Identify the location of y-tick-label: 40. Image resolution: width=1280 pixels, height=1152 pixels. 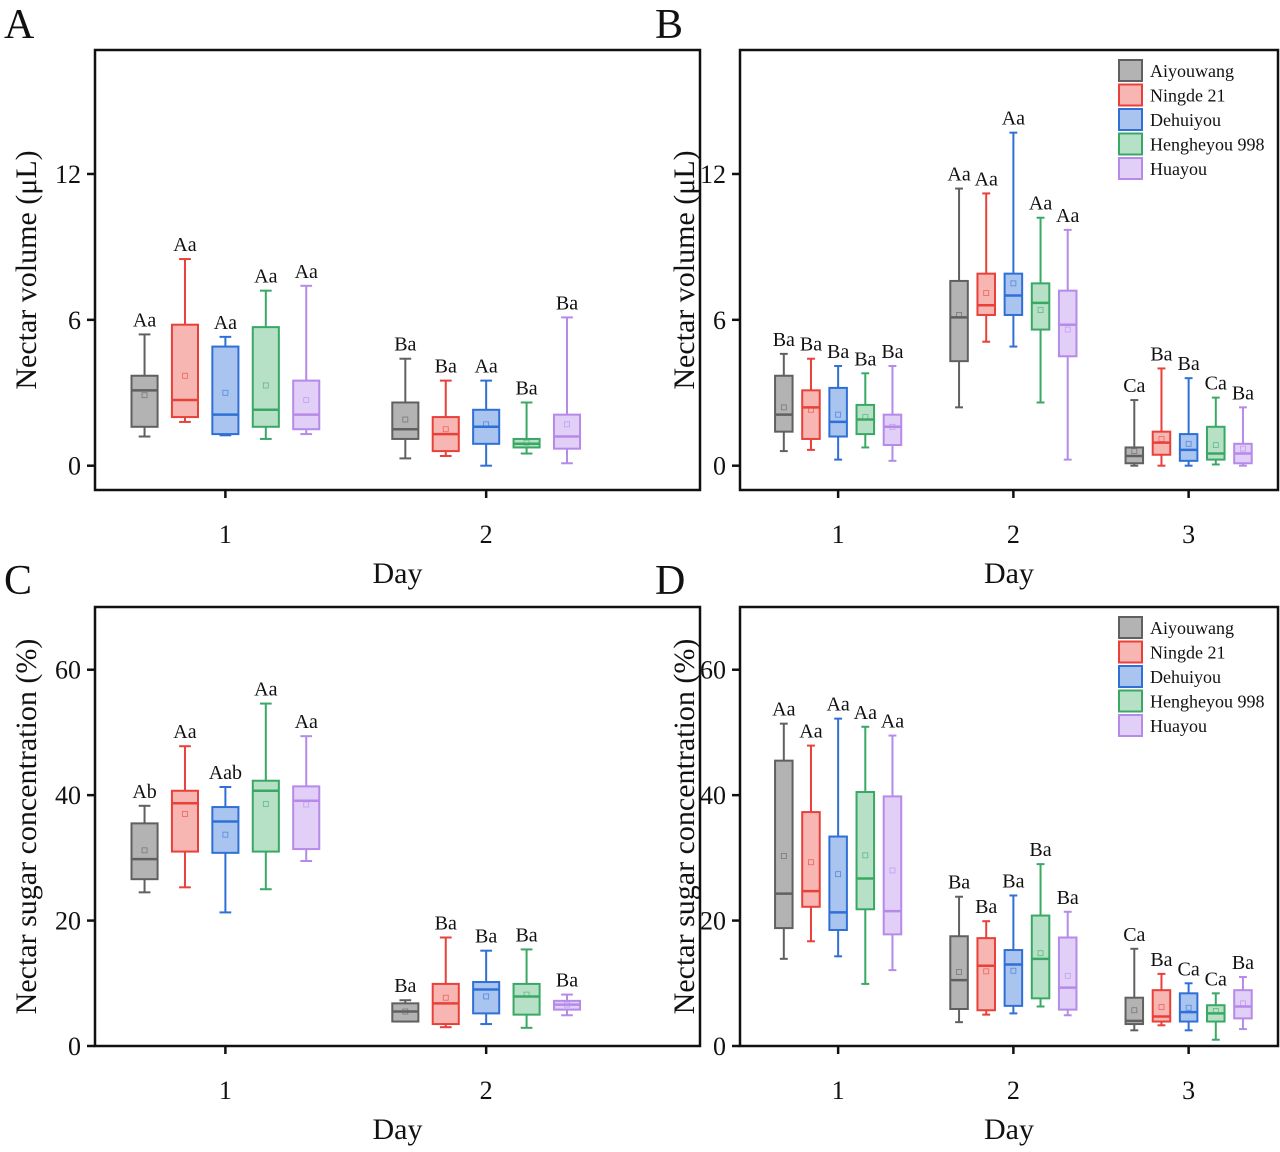
(68, 795).